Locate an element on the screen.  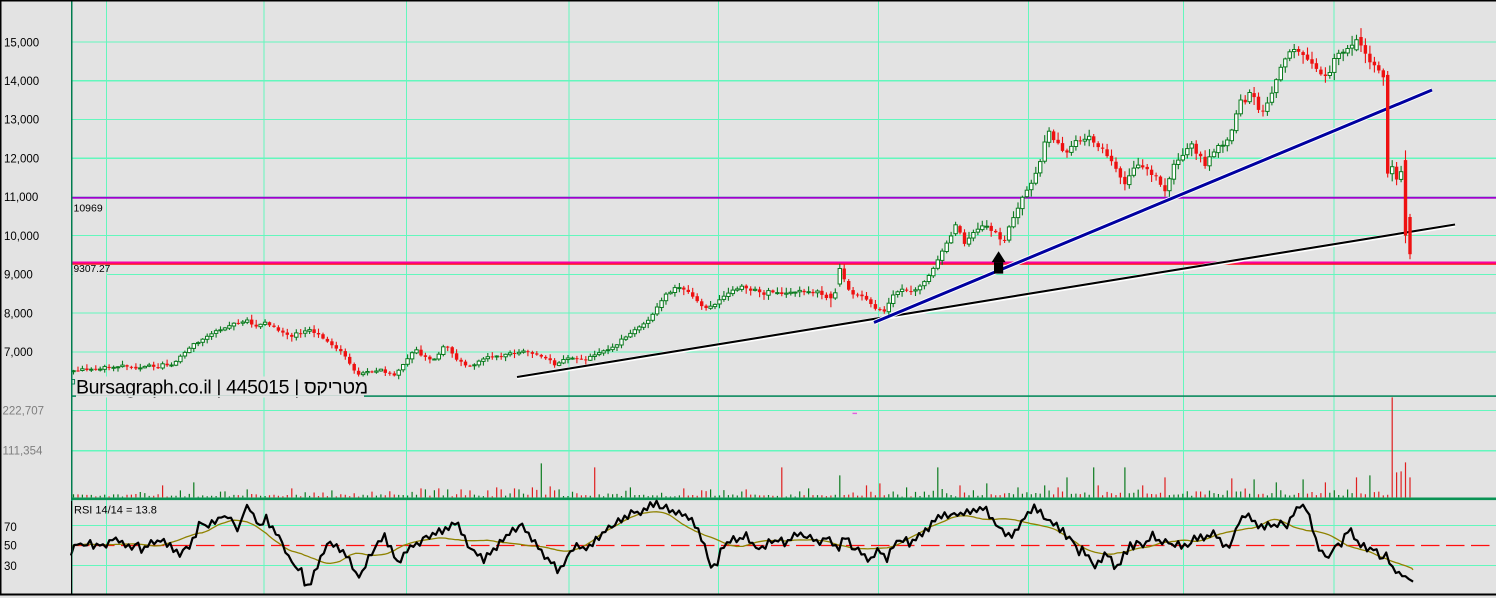
svg-text: 12,000 is located at coordinates (21, 159).